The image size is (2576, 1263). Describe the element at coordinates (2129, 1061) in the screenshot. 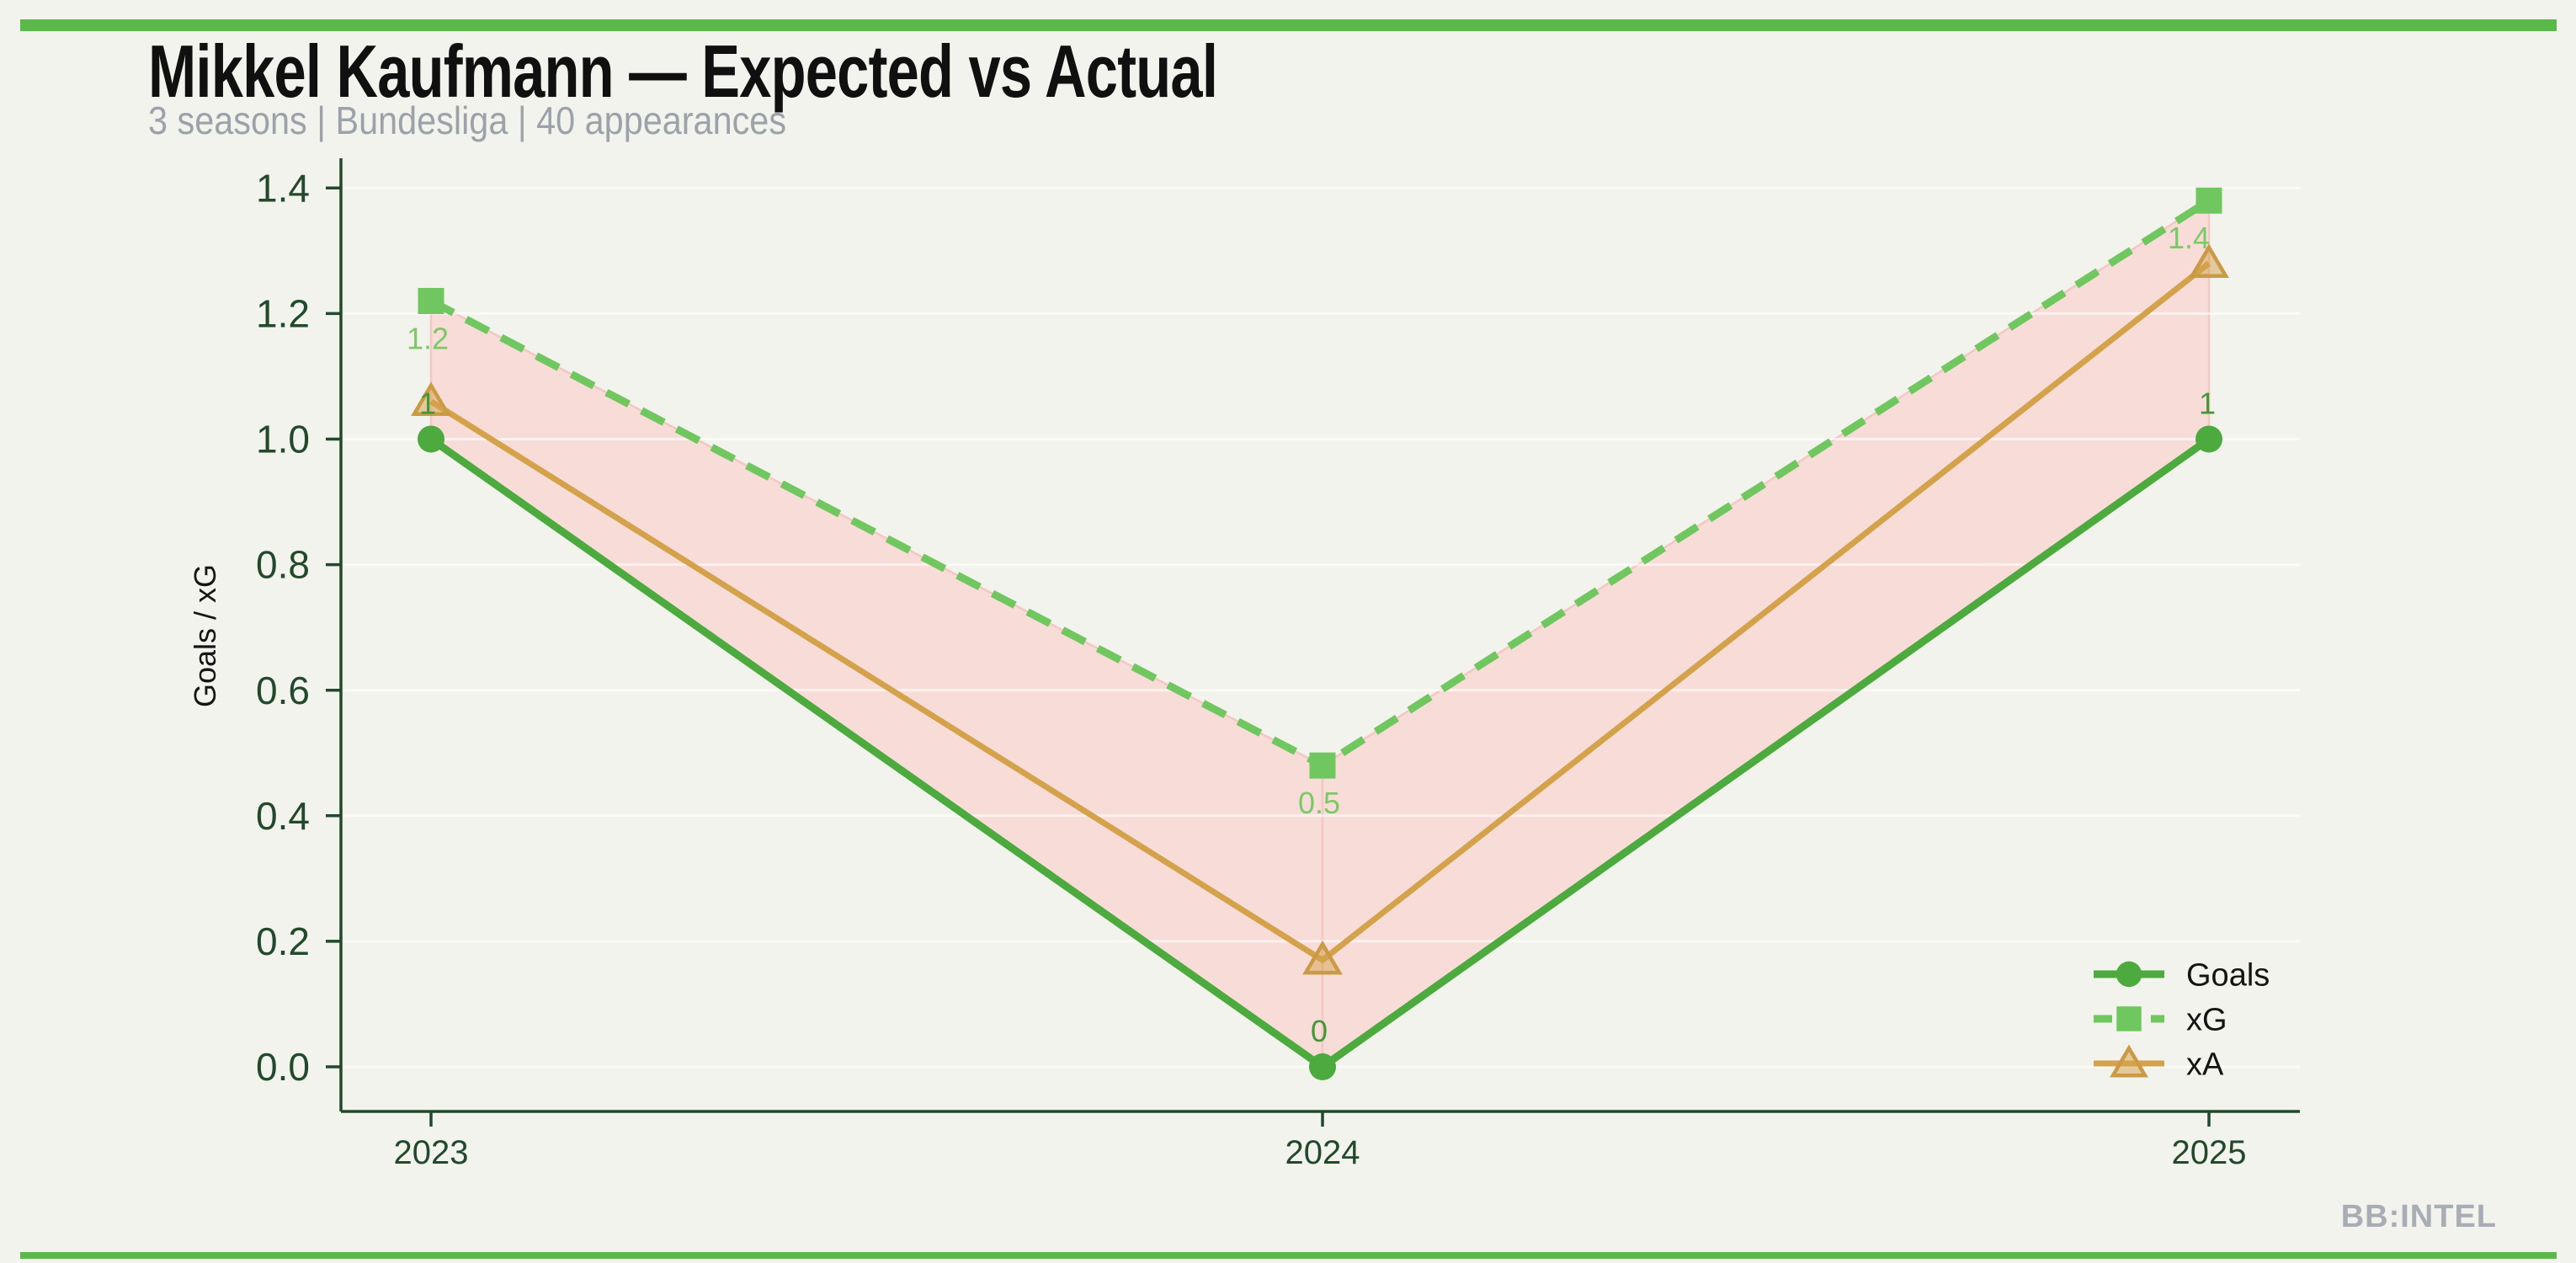

I see `legend-marker-xa` at that location.